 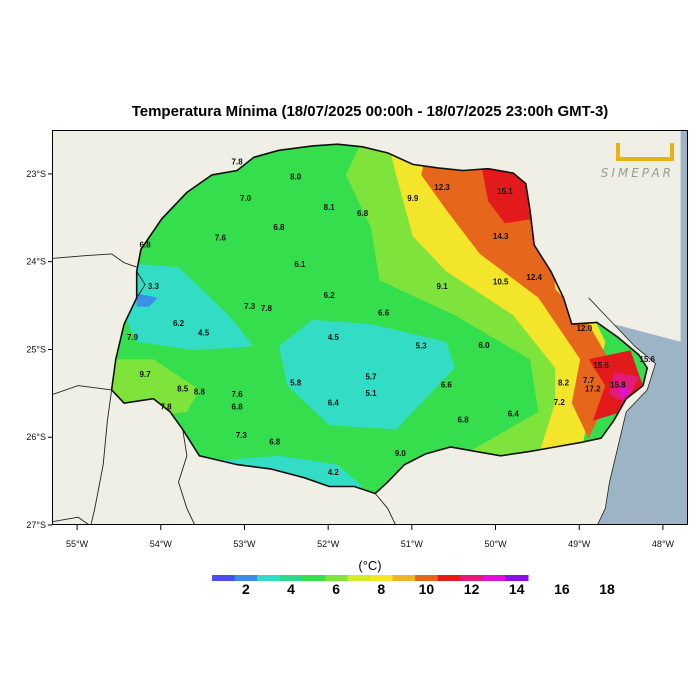 What do you see at coordinates (637, 161) in the screenshot?
I see `simepar-logo: SIMEPAR` at bounding box center [637, 161].